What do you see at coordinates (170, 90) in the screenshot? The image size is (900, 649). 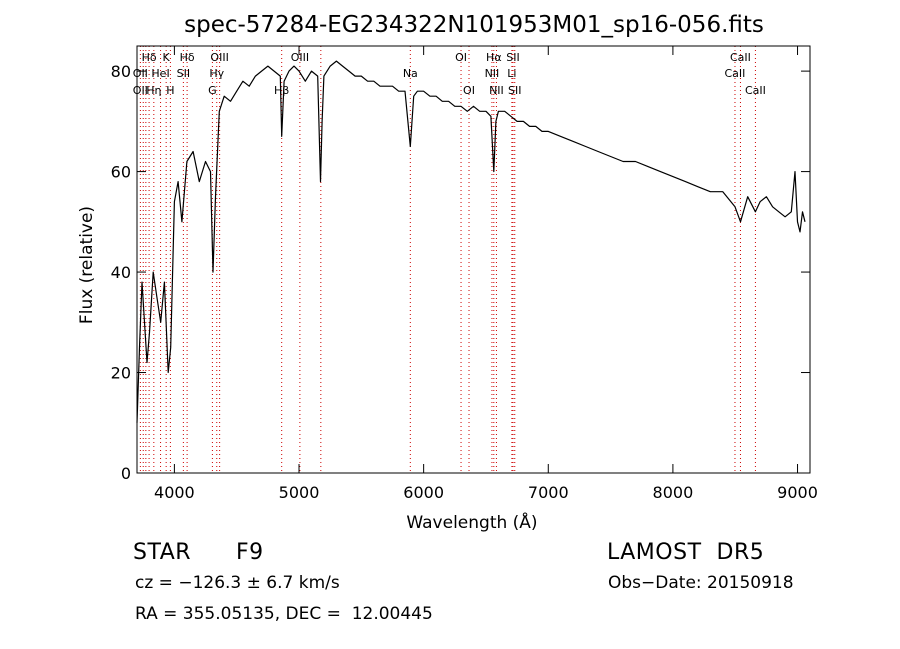 I see `line-label: H` at bounding box center [170, 90].